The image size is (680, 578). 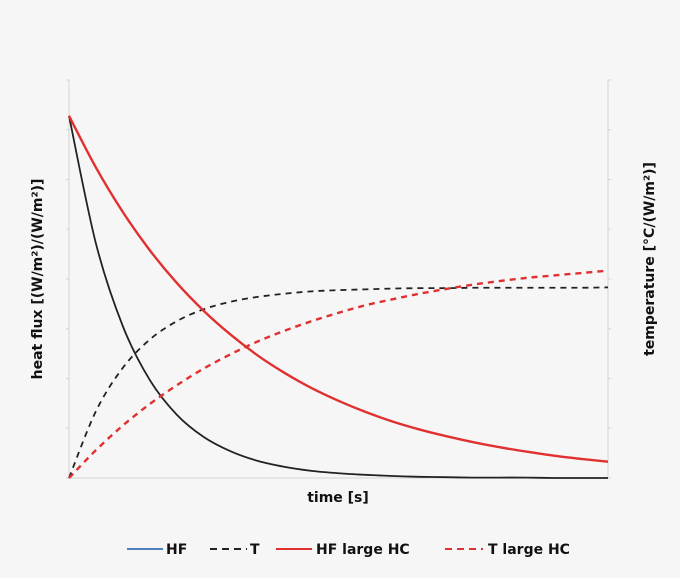 I want to click on left-y-axis-label: heat flux [(W/m²)/(W/m²)], so click(x=38, y=279).